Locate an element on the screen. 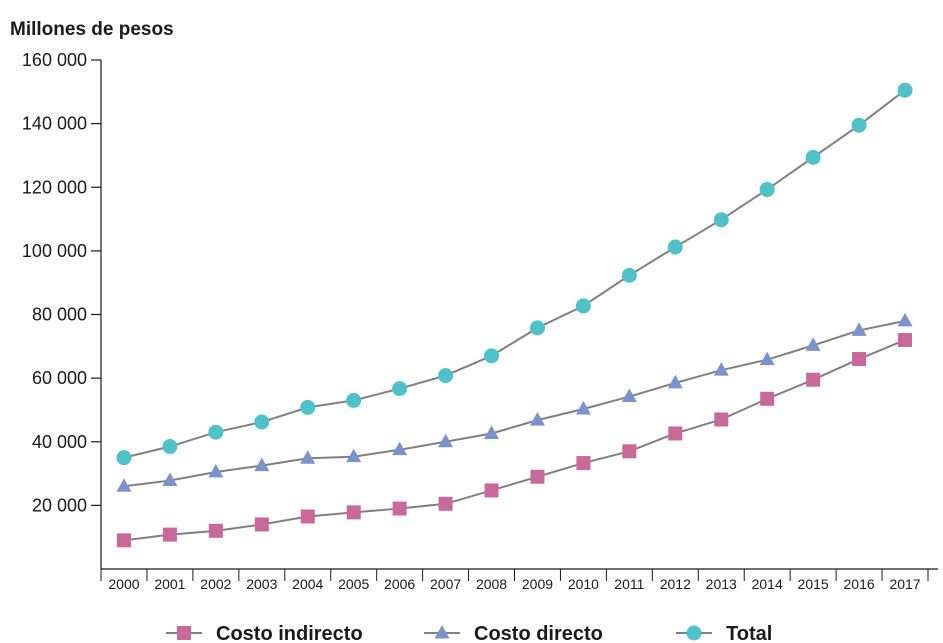 This screenshot has height=643, width=943. x-tick-label: 2017 is located at coordinates (904, 584).